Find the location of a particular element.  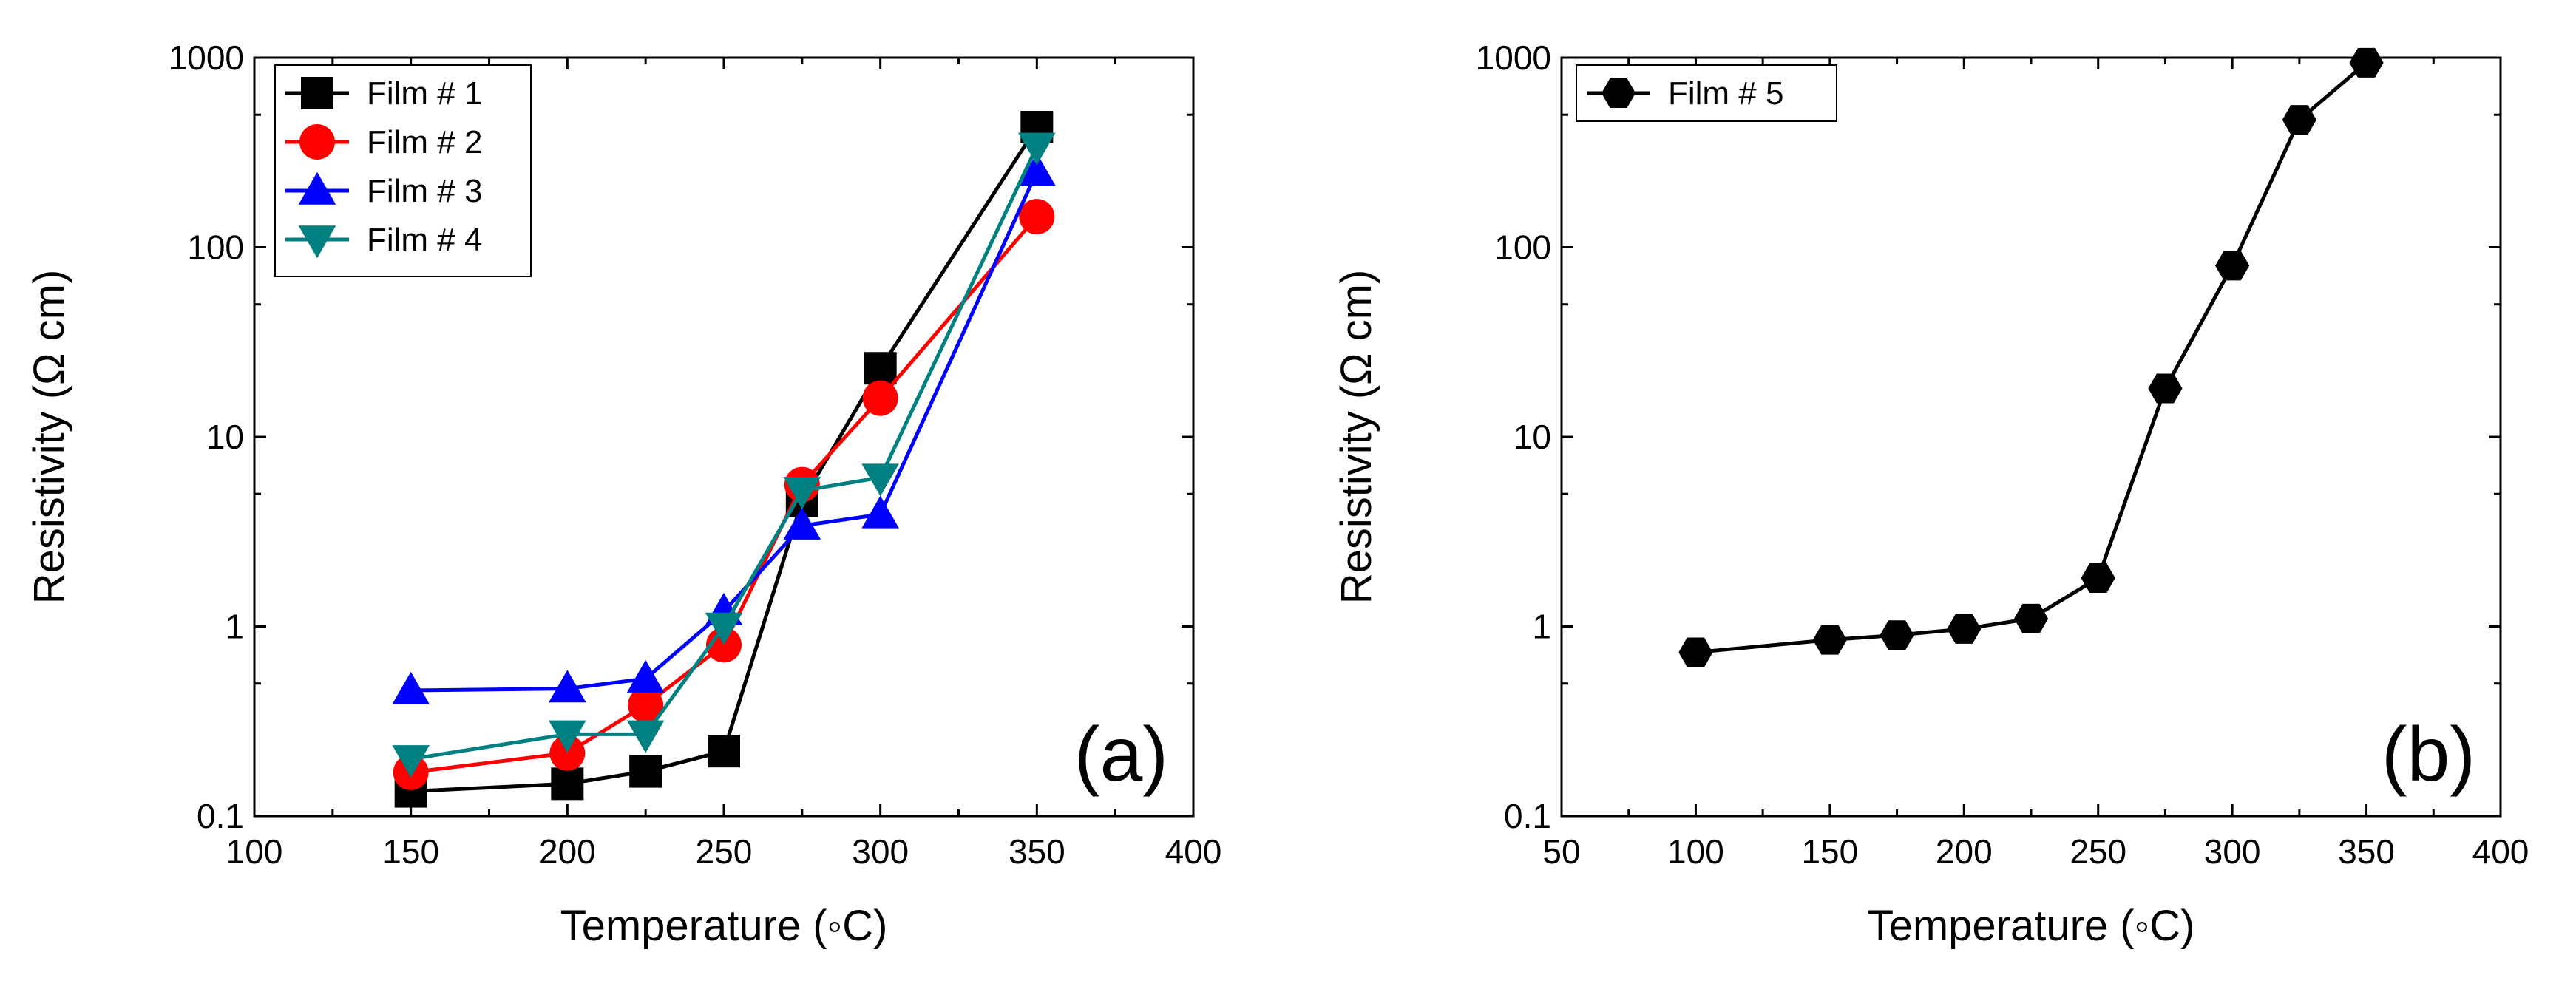

legend-label: Film # 2 is located at coordinates (424, 142).